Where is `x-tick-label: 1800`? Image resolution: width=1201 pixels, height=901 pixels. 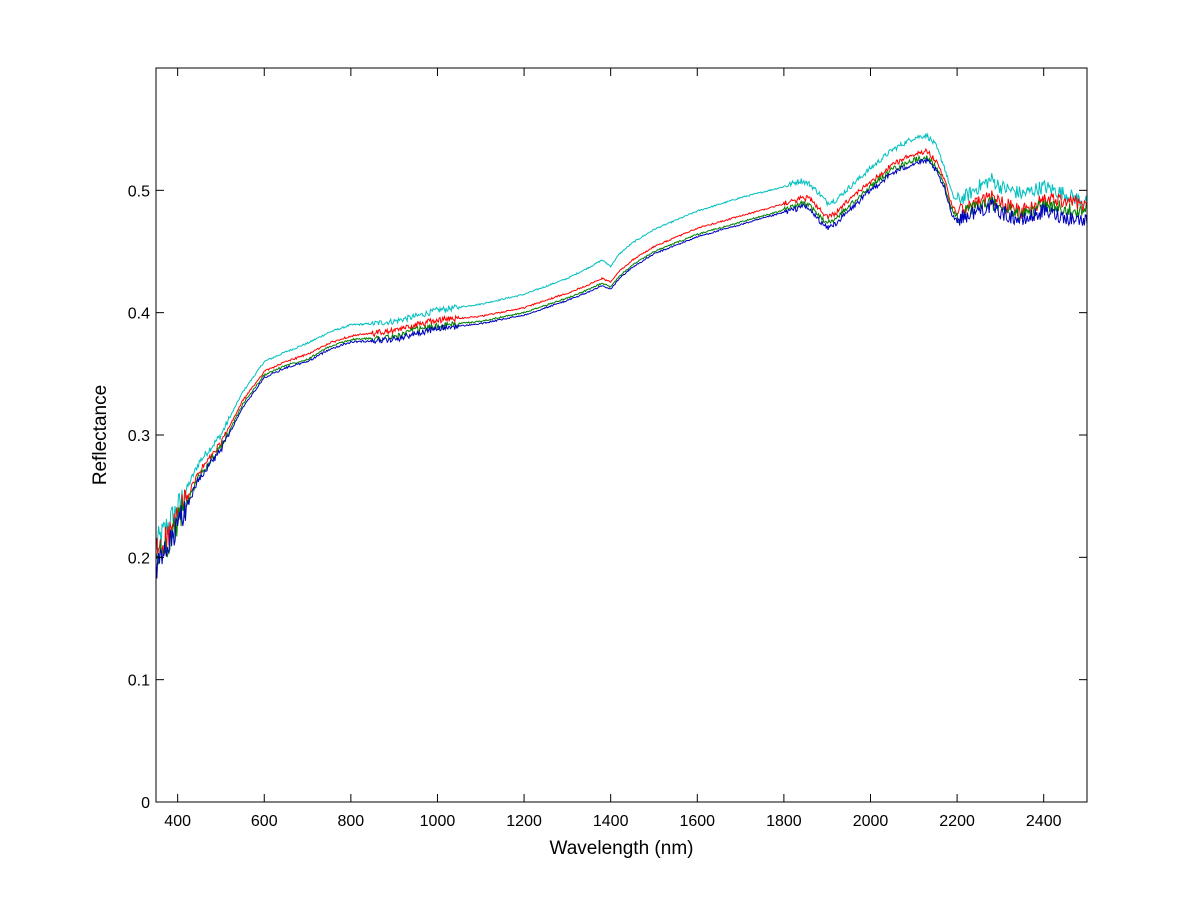
x-tick-label: 1800 is located at coordinates (784, 821).